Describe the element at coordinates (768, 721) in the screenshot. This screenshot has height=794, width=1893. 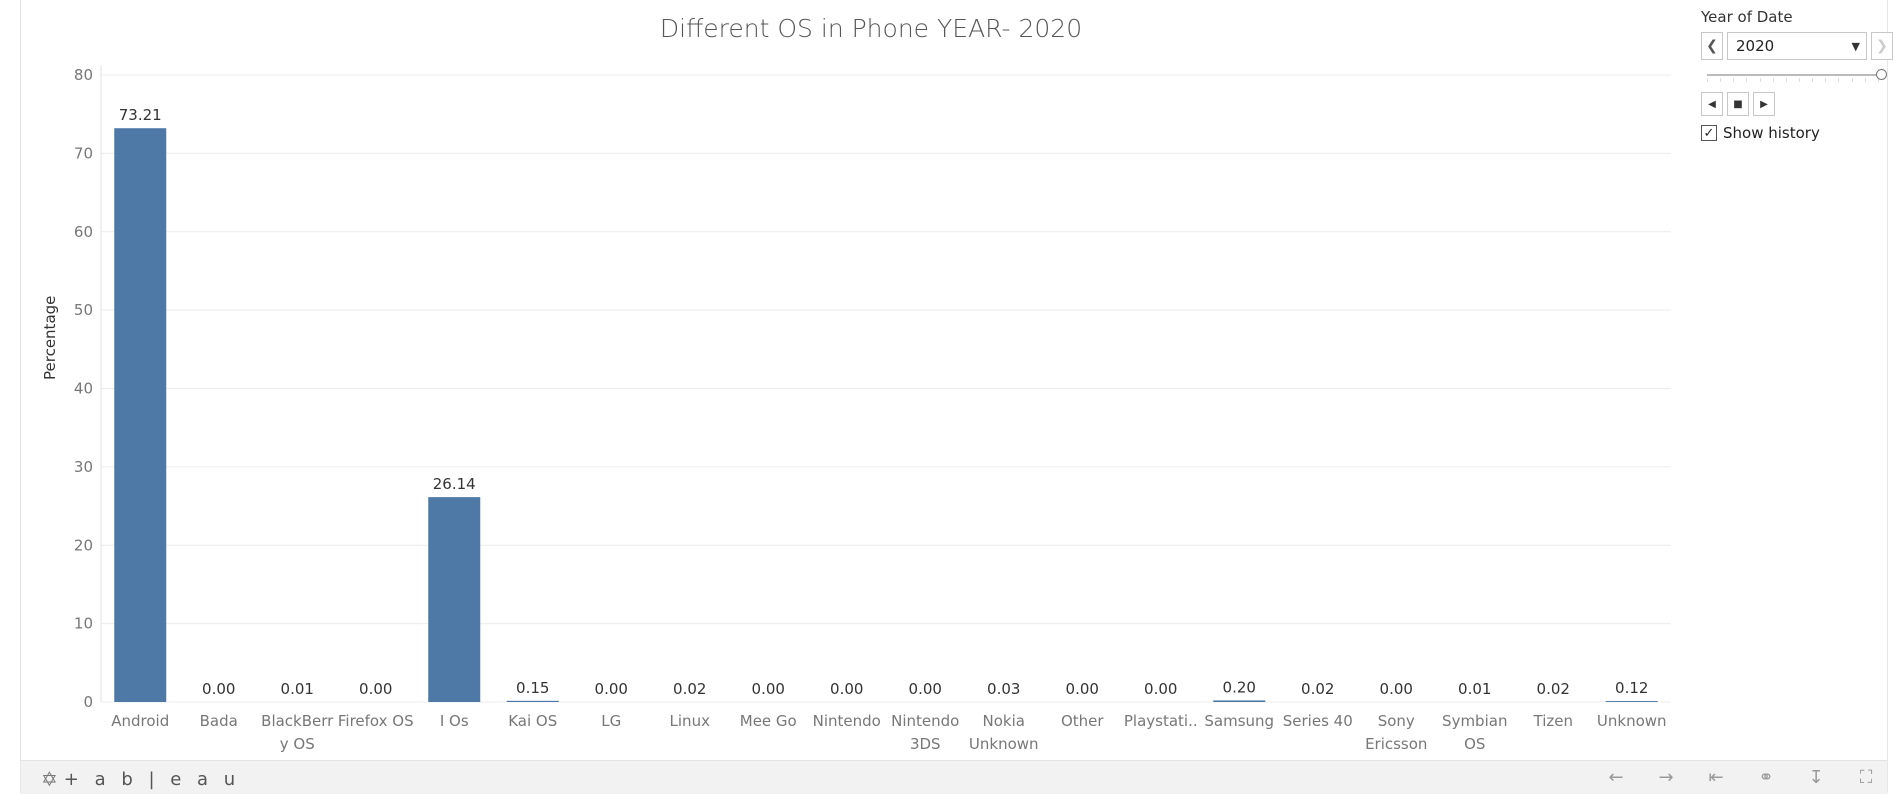
I see `x-tick-label: Mee Go` at that location.